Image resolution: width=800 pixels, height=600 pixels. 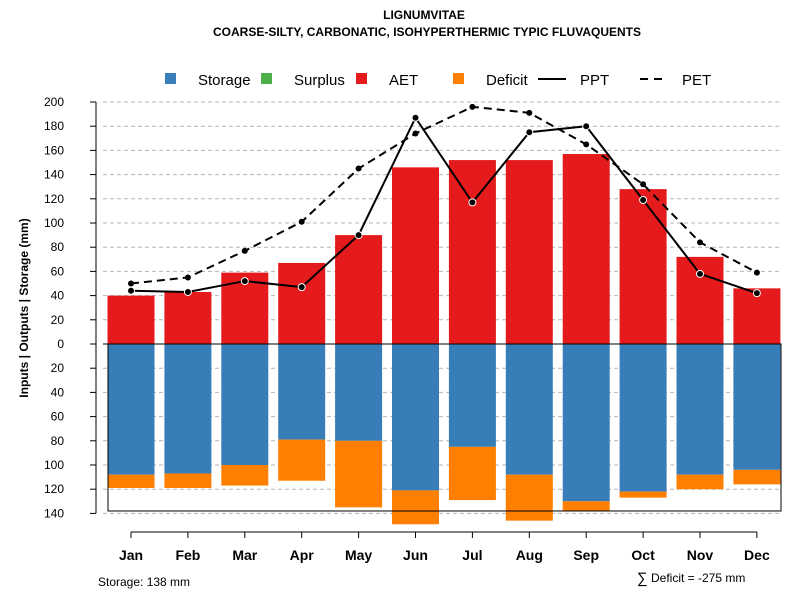 I want to click on point-pet-apr, so click(x=301, y=221).